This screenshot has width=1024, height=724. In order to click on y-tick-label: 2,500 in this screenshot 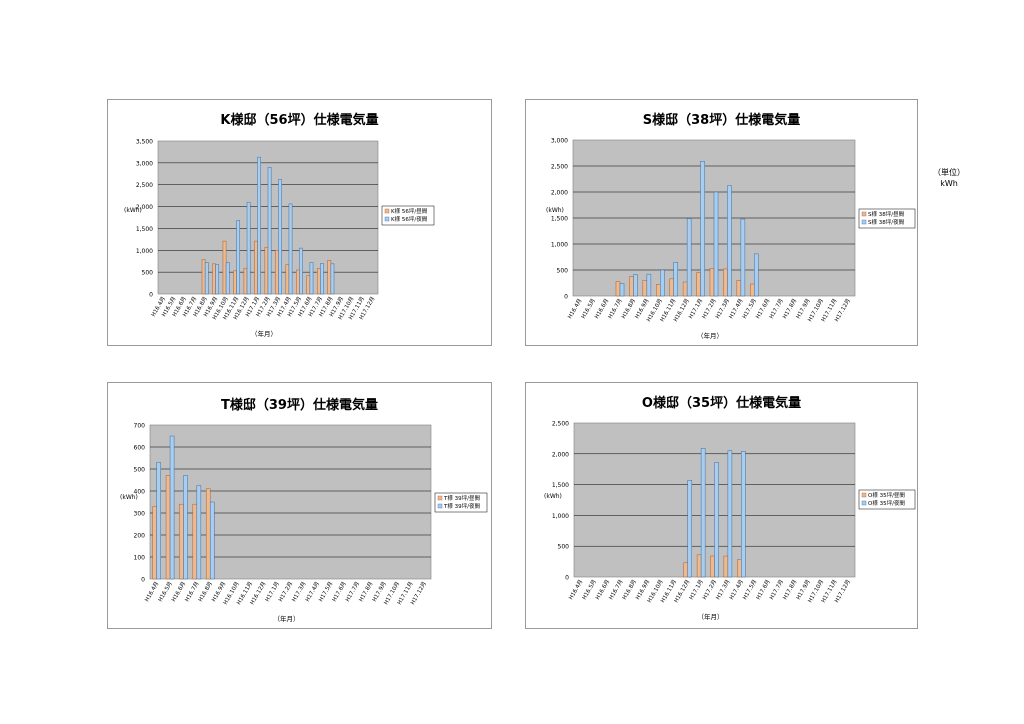, I will do `click(559, 167)`.